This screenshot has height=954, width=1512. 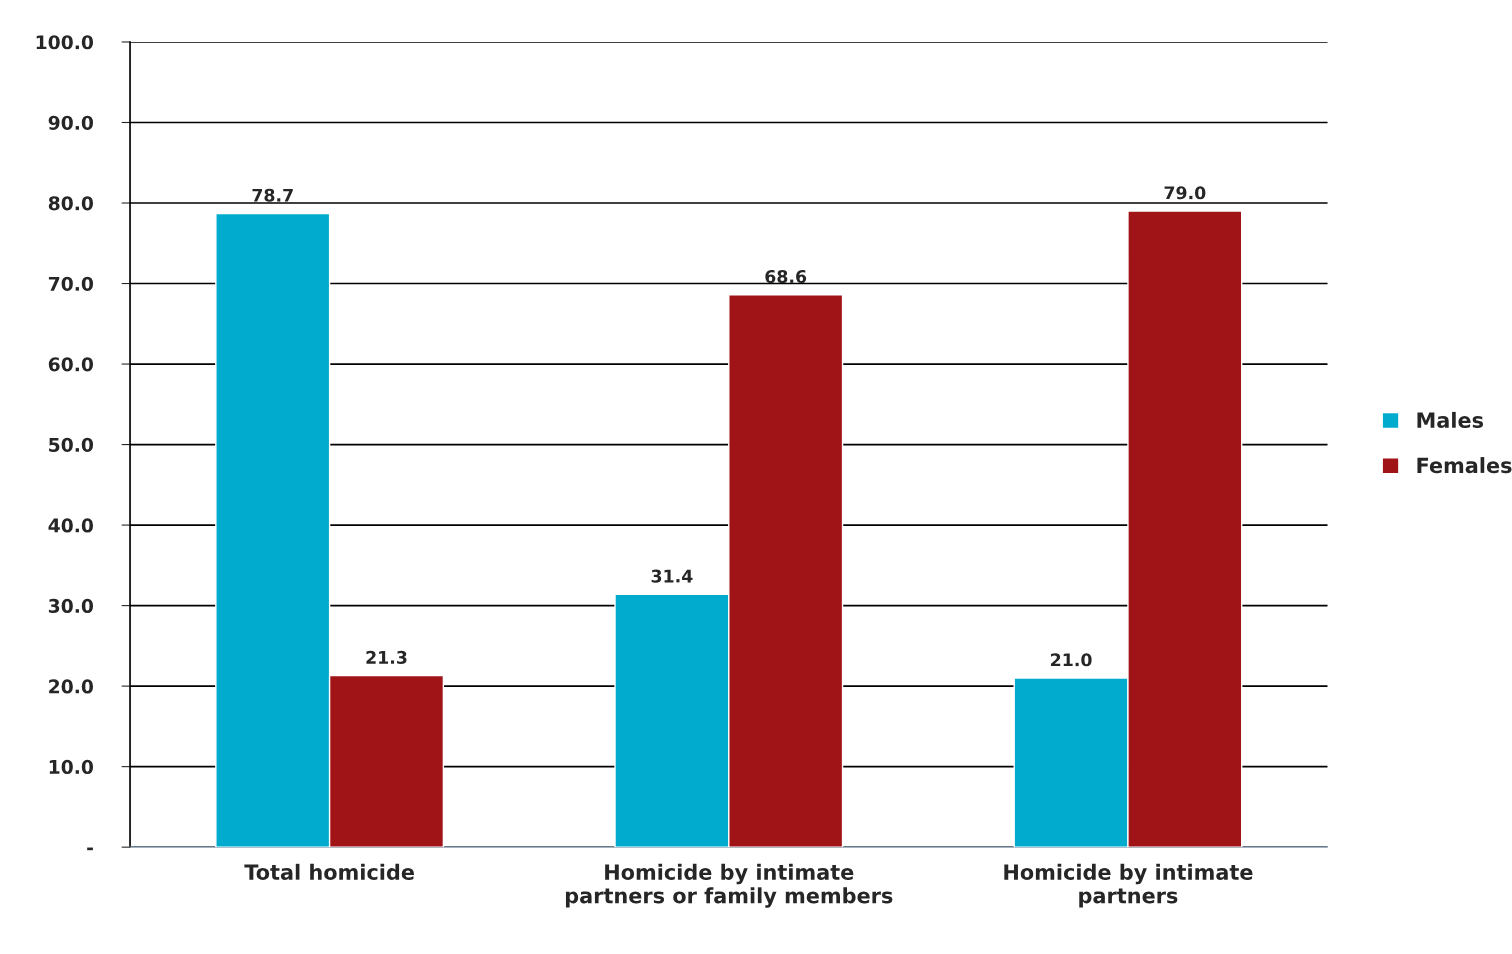 What do you see at coordinates (71, 605) in the screenshot?
I see `y-tick-label: 30.0` at bounding box center [71, 605].